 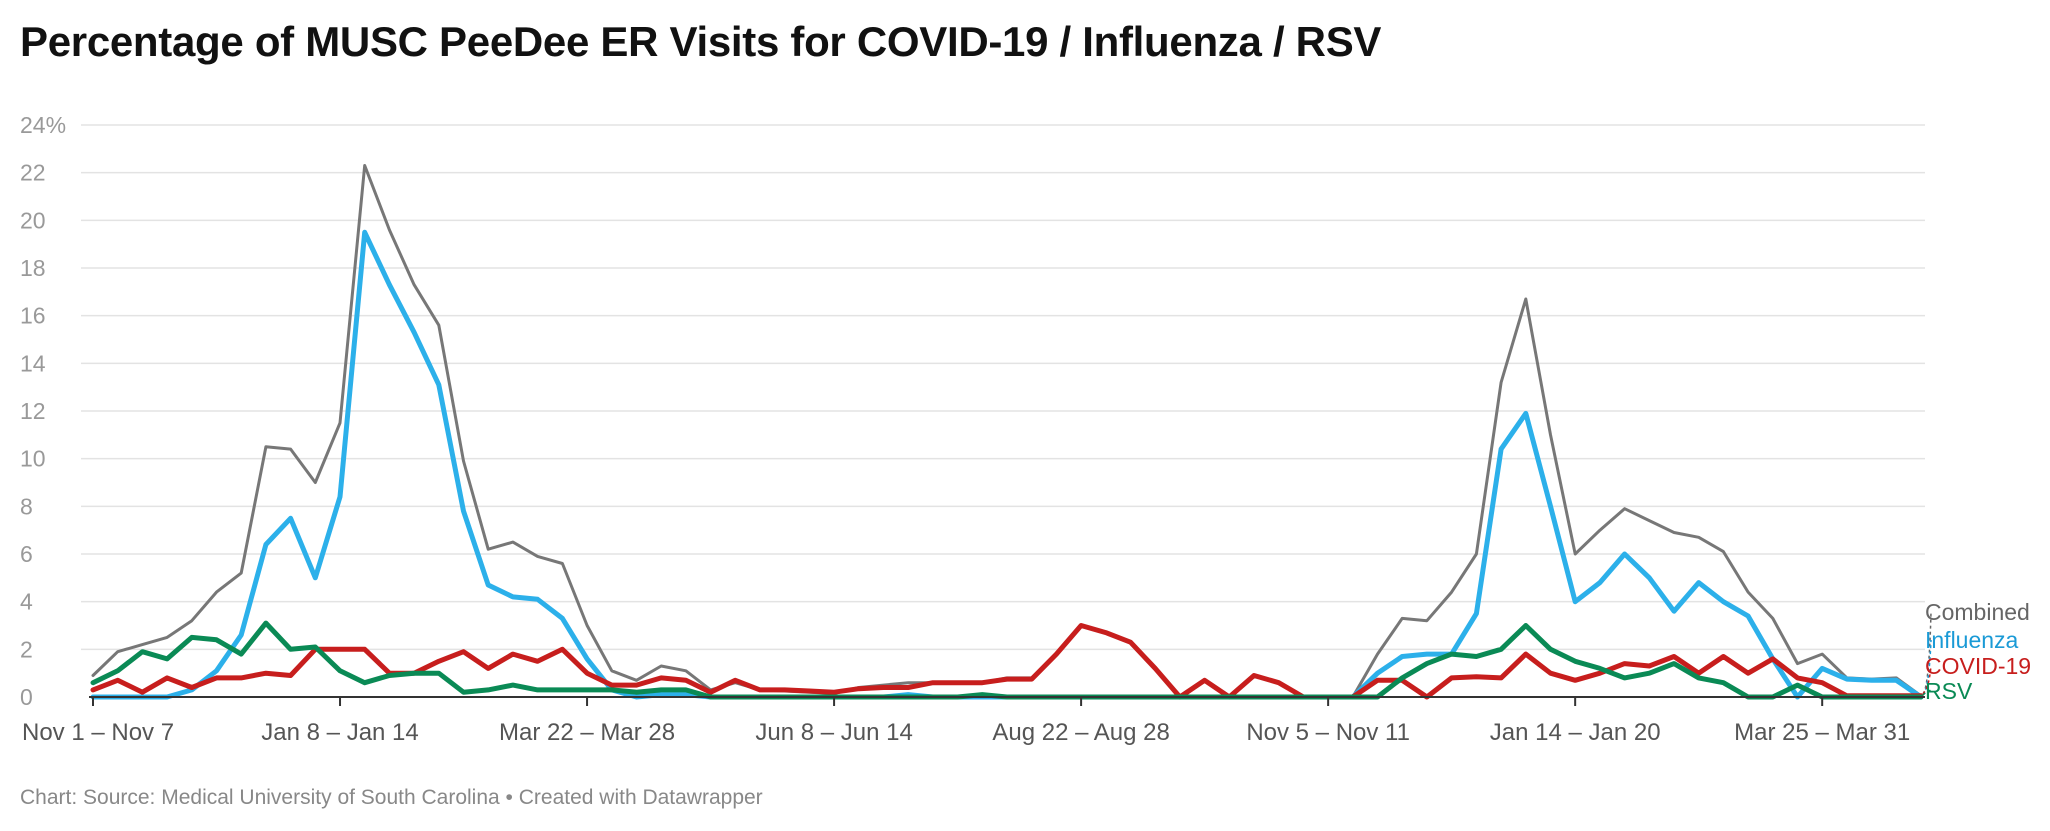 I want to click on y-tick-label: 12, so click(x=33, y=411).